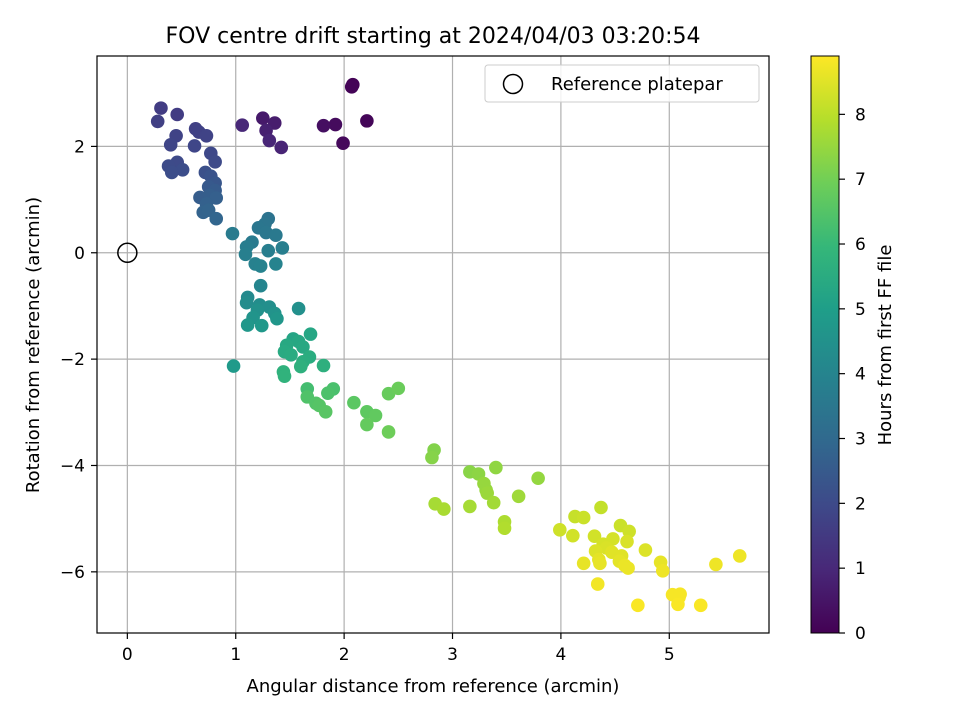 This screenshot has width=960, height=720. What do you see at coordinates (344, 655) in the screenshot?
I see `x-tick-label: 2` at bounding box center [344, 655].